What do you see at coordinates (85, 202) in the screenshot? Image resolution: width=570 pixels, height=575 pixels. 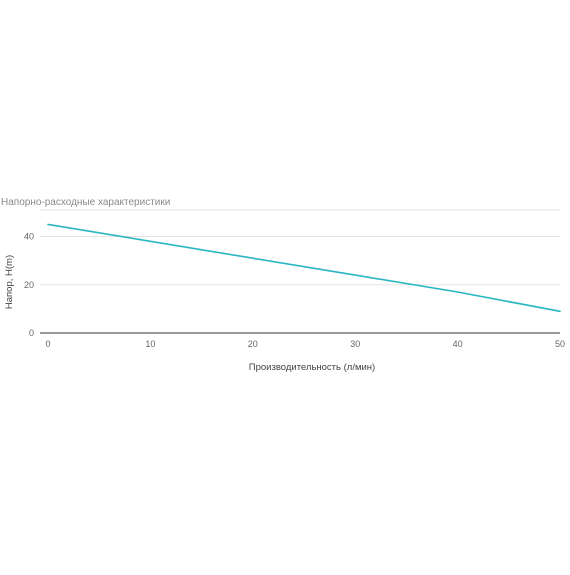 I see `chart-title: Напорно-расходные характеристики` at bounding box center [85, 202].